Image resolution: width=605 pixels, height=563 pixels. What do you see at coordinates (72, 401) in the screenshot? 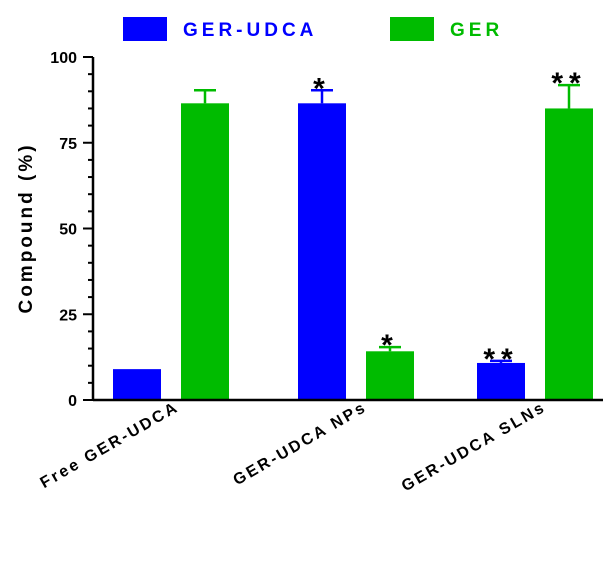
I see `y-tick-label: 0` at bounding box center [72, 401].